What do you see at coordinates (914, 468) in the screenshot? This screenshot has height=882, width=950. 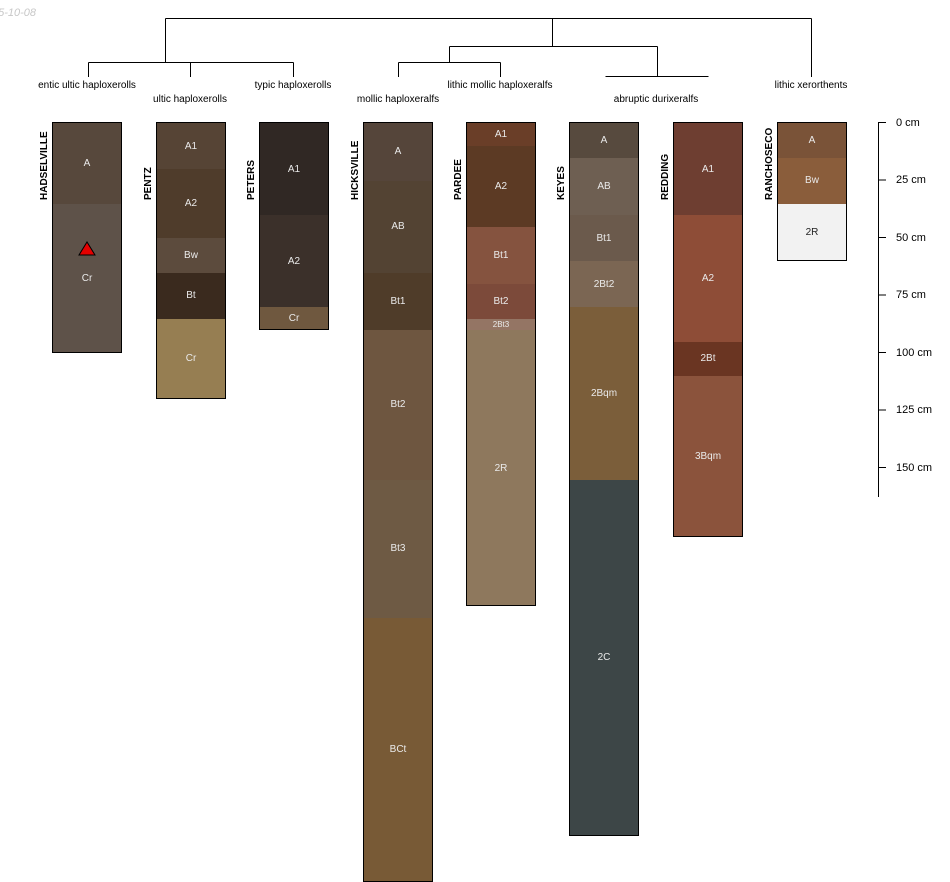 I see `depth-tick-label: 150 cm` at bounding box center [914, 468].